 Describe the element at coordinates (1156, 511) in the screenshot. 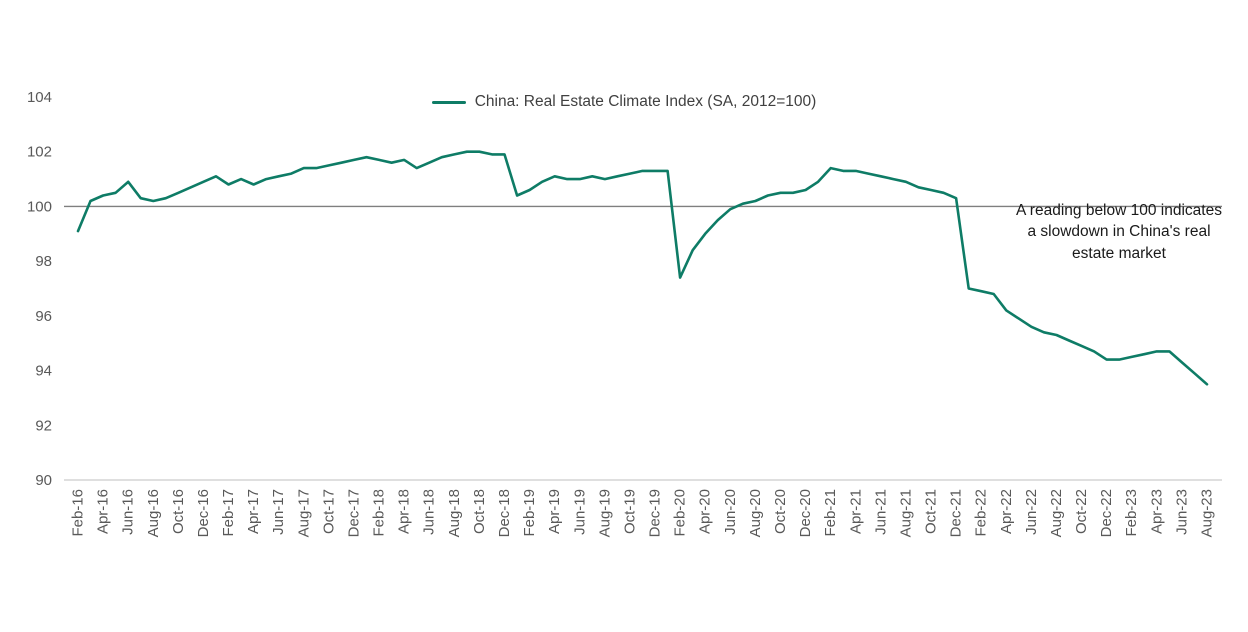

I see `x-tick-label: Apr-23` at that location.